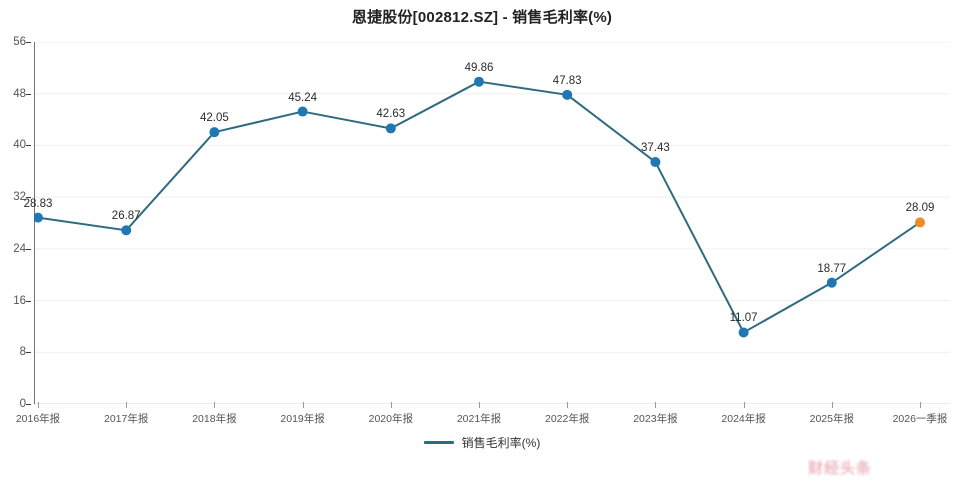 The image size is (964, 486). Describe the element at coordinates (38, 203) in the screenshot. I see `data-point-label: 28.83` at that location.